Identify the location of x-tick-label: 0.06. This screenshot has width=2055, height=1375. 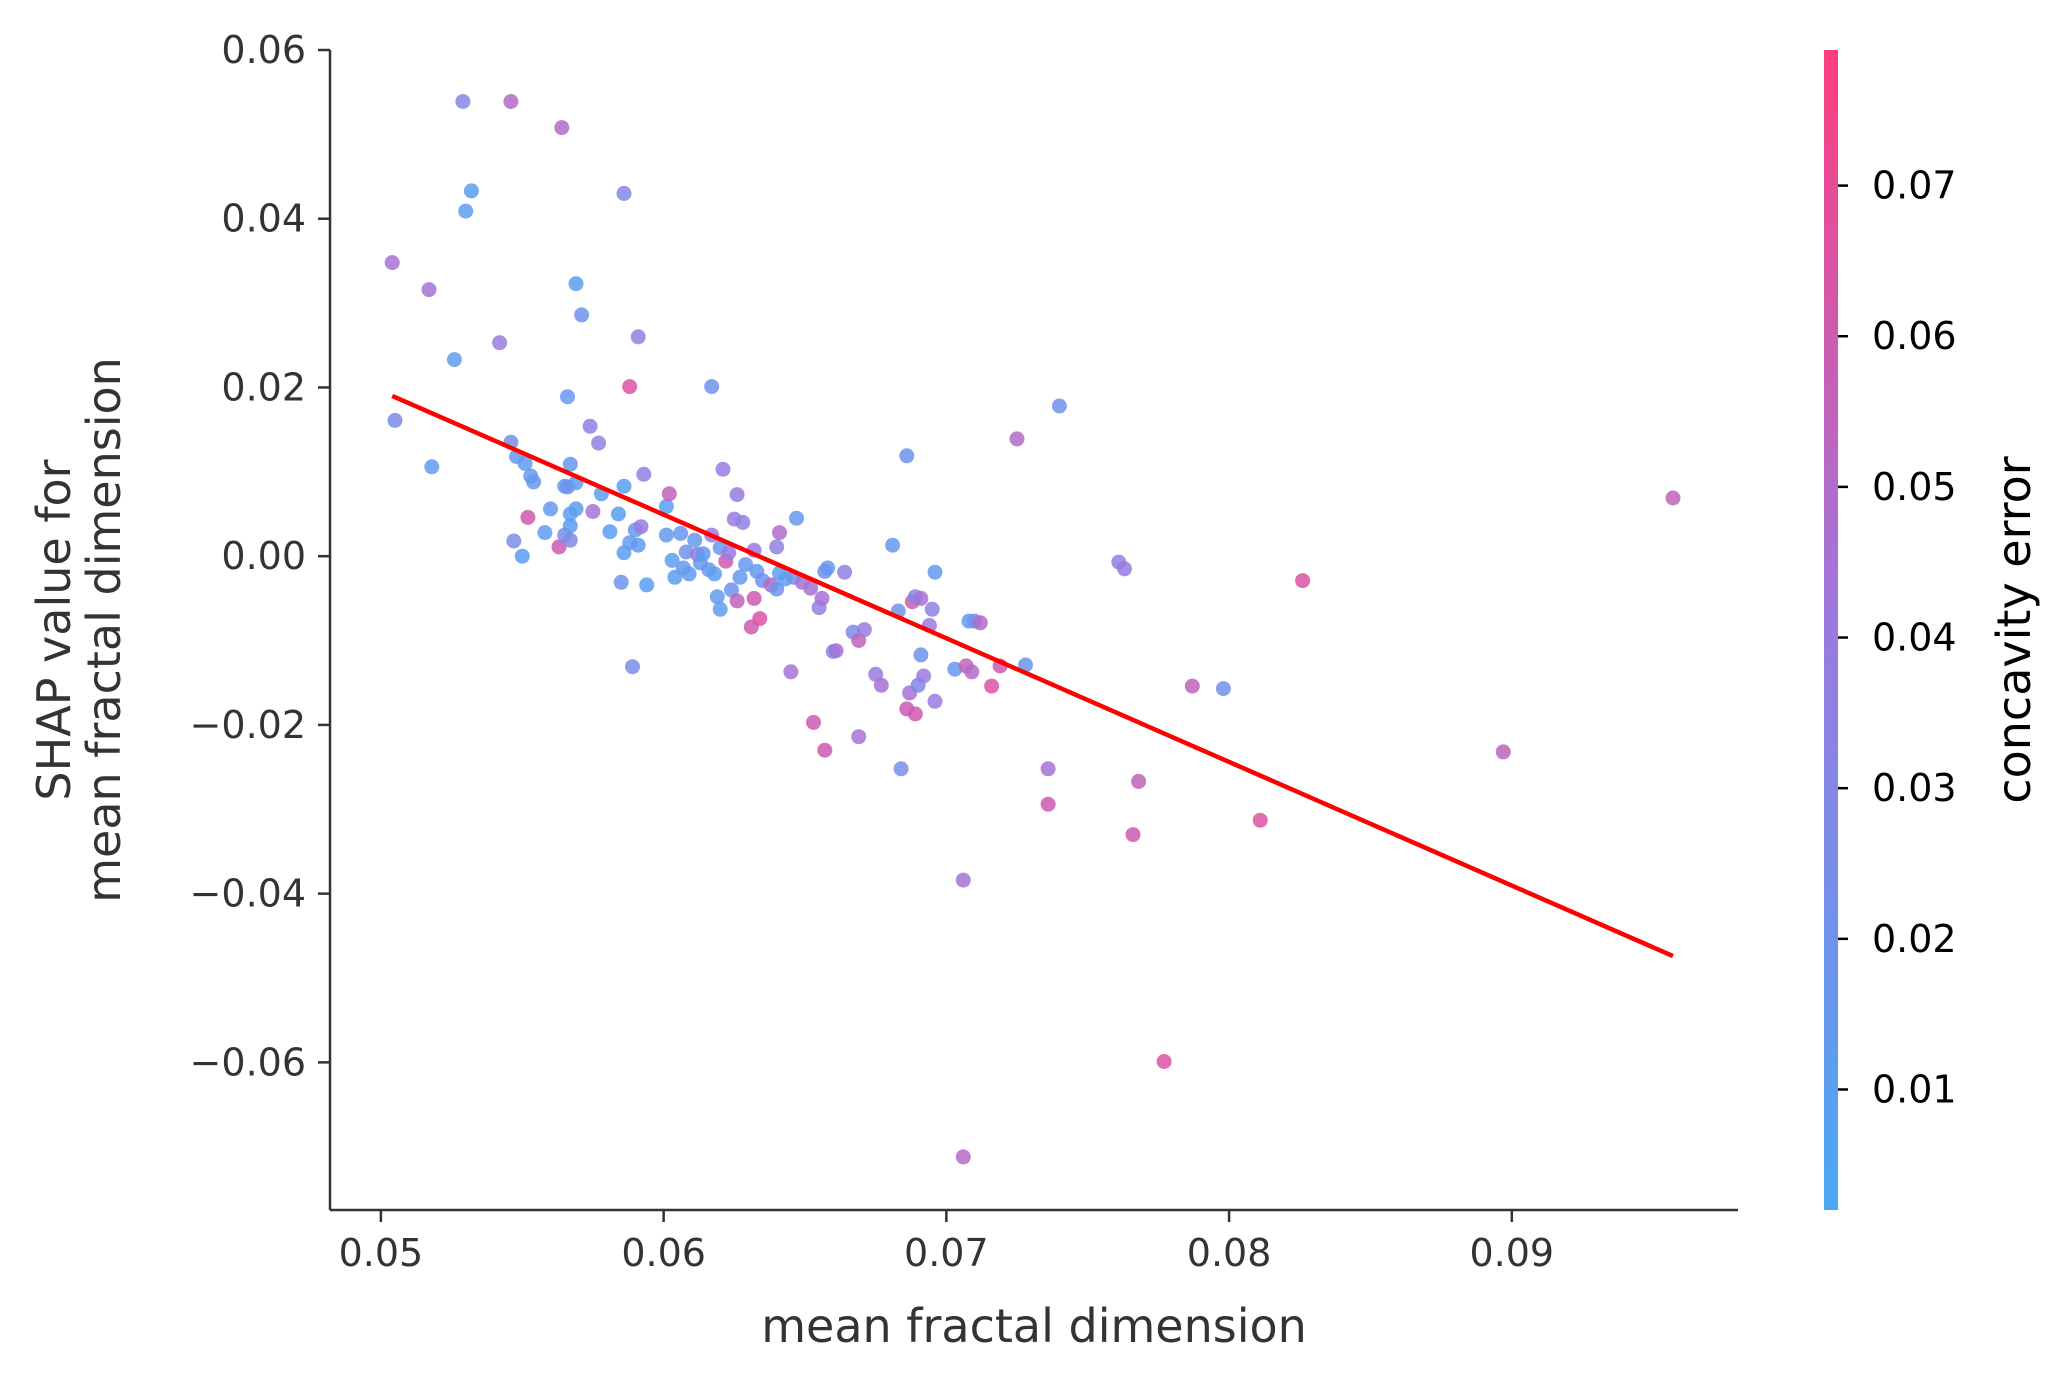
(663, 1253).